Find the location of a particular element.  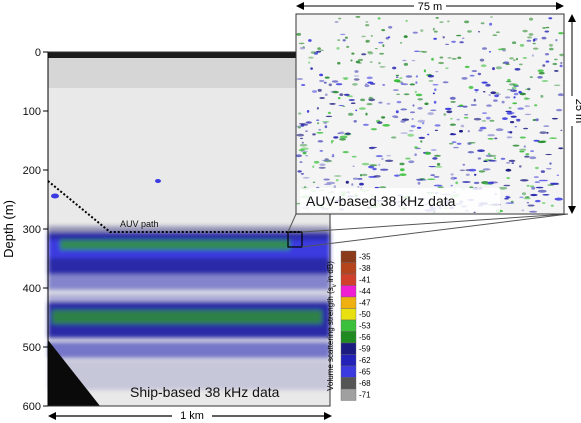

ship-caption: Ship-based 38 kHz data is located at coordinates (205, 392).